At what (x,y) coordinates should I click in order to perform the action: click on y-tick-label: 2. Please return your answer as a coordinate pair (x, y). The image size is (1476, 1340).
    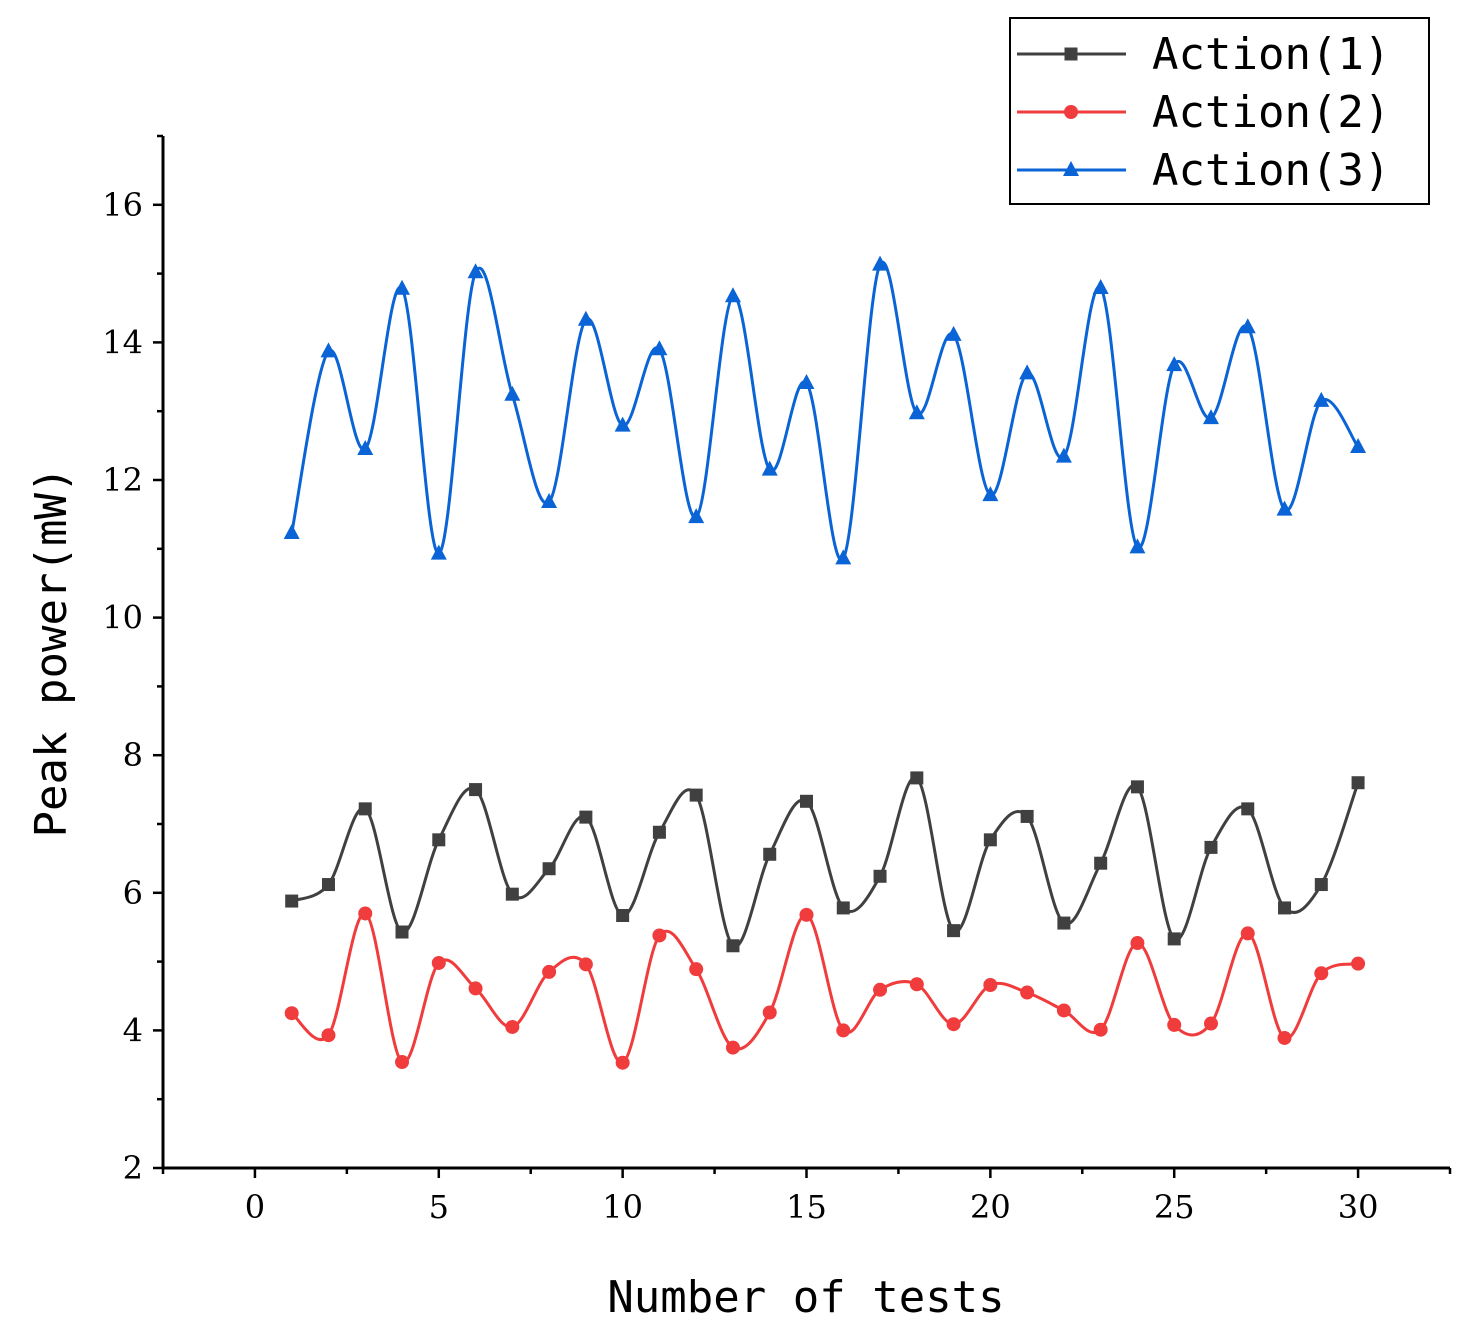
    Looking at the image, I should click on (133, 1168).